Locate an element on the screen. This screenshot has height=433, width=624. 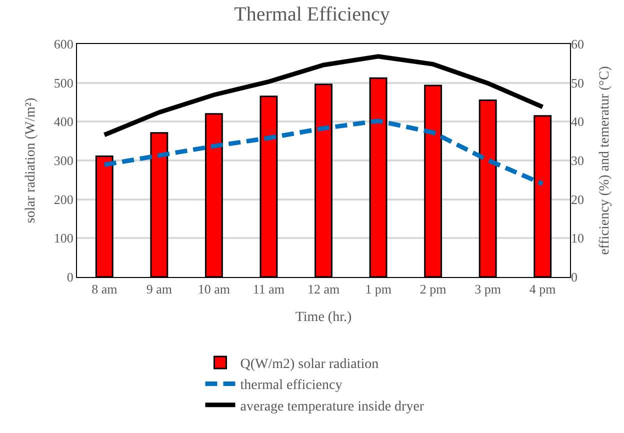
y2-tick-label: 60 is located at coordinates (577, 44).